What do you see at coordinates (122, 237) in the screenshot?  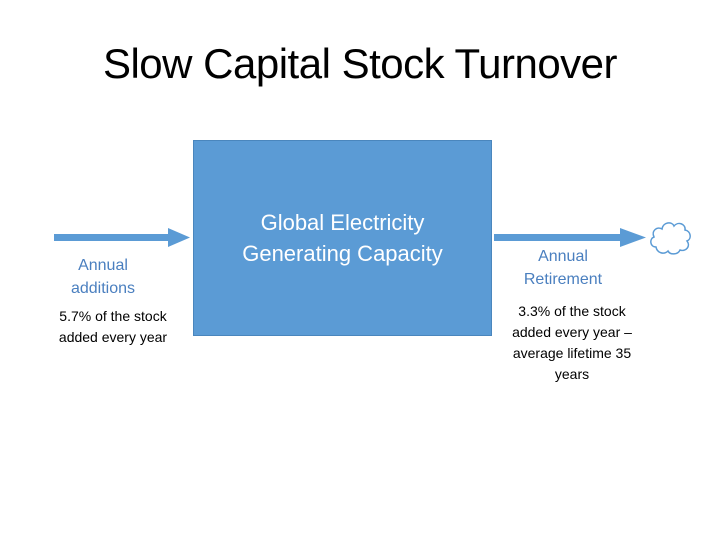 I see `inflow-arrow` at bounding box center [122, 237].